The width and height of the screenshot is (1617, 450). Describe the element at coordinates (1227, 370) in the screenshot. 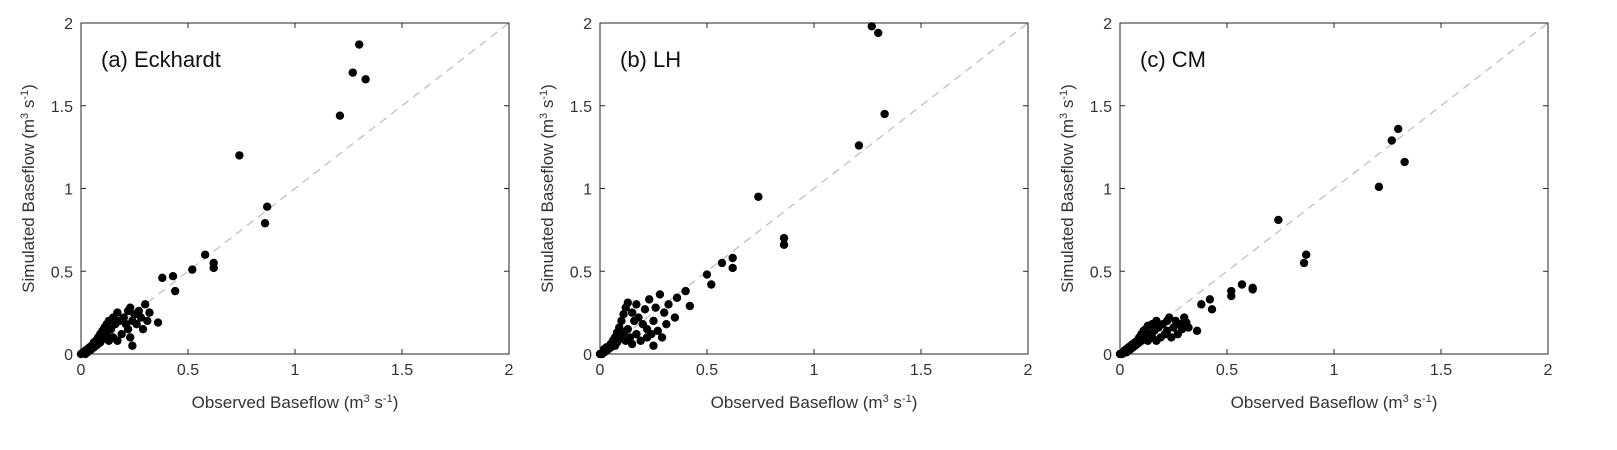

I see `x-tick-label: 0.5` at that location.